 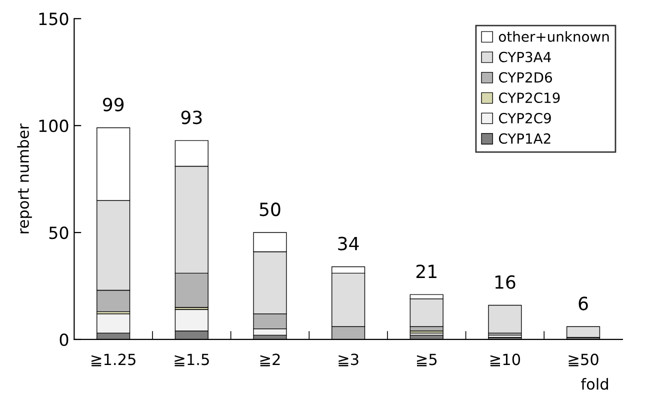 I want to click on total-label: 34, so click(x=348, y=243).